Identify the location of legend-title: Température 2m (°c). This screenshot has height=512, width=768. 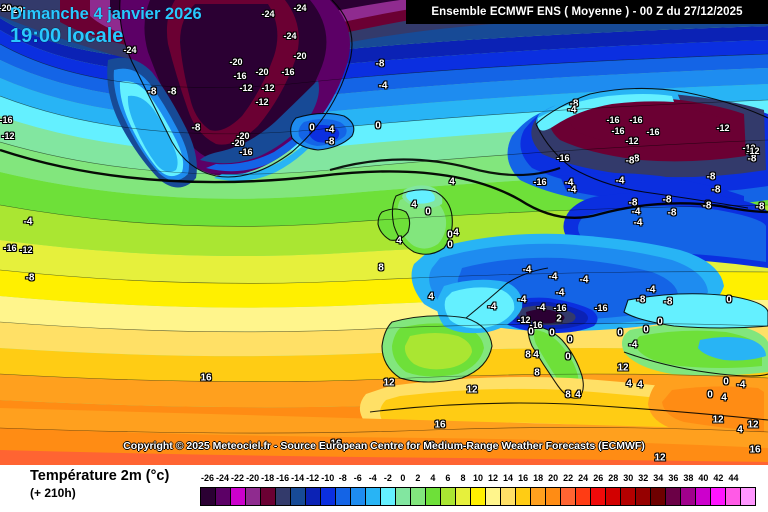
(100, 476).